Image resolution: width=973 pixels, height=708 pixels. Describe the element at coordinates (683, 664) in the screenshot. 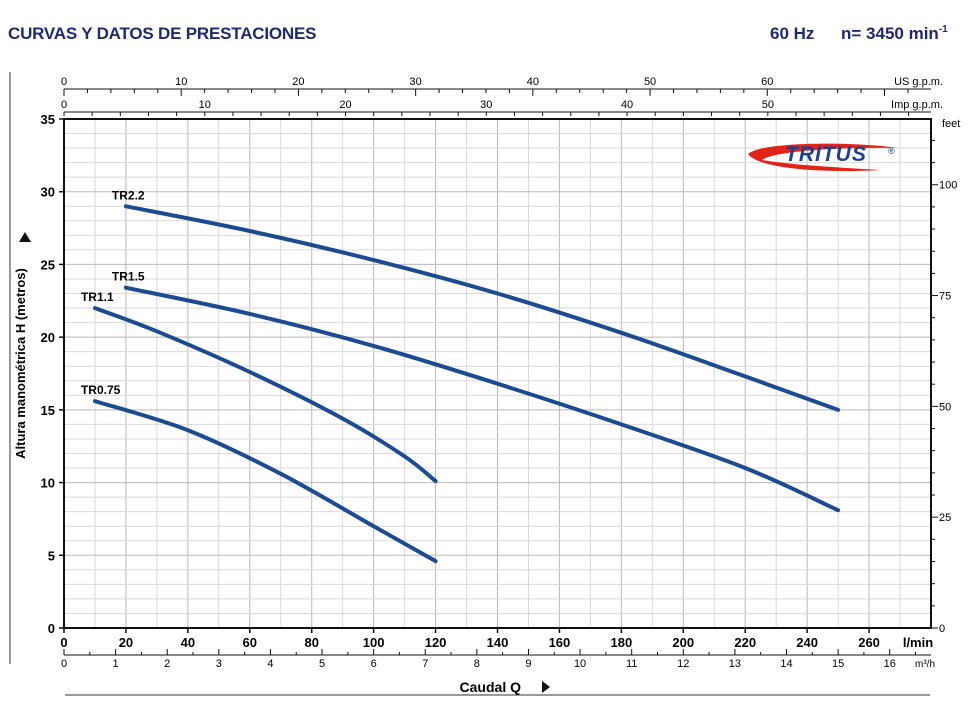

I see `m3h-tick-label: 12` at that location.